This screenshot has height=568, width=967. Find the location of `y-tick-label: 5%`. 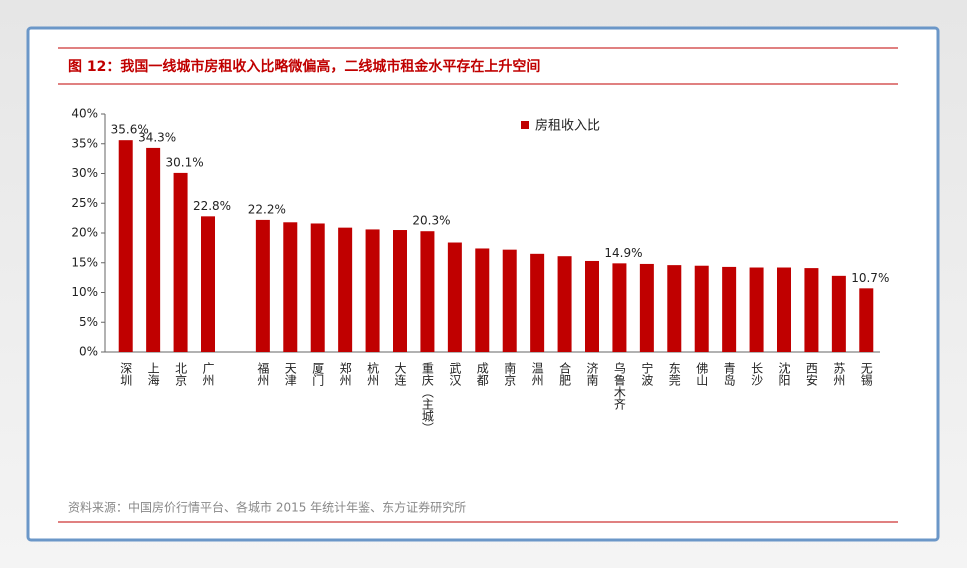

y-tick-label: 5% is located at coordinates (88, 322).